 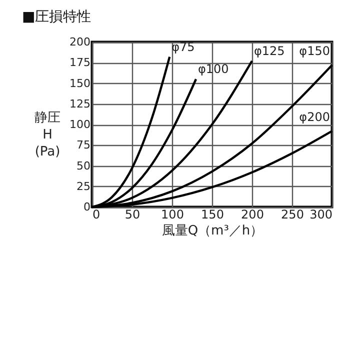 What do you see at coordinates (132, 215) in the screenshot?
I see `x-tick-label: 50` at bounding box center [132, 215].